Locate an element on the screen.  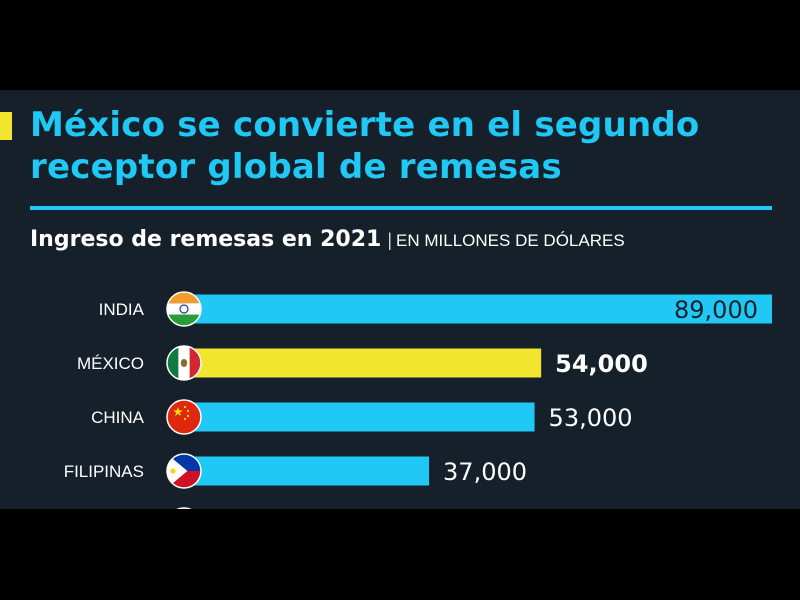
category-label-filipinas: FILIPINAS is located at coordinates (104, 471).